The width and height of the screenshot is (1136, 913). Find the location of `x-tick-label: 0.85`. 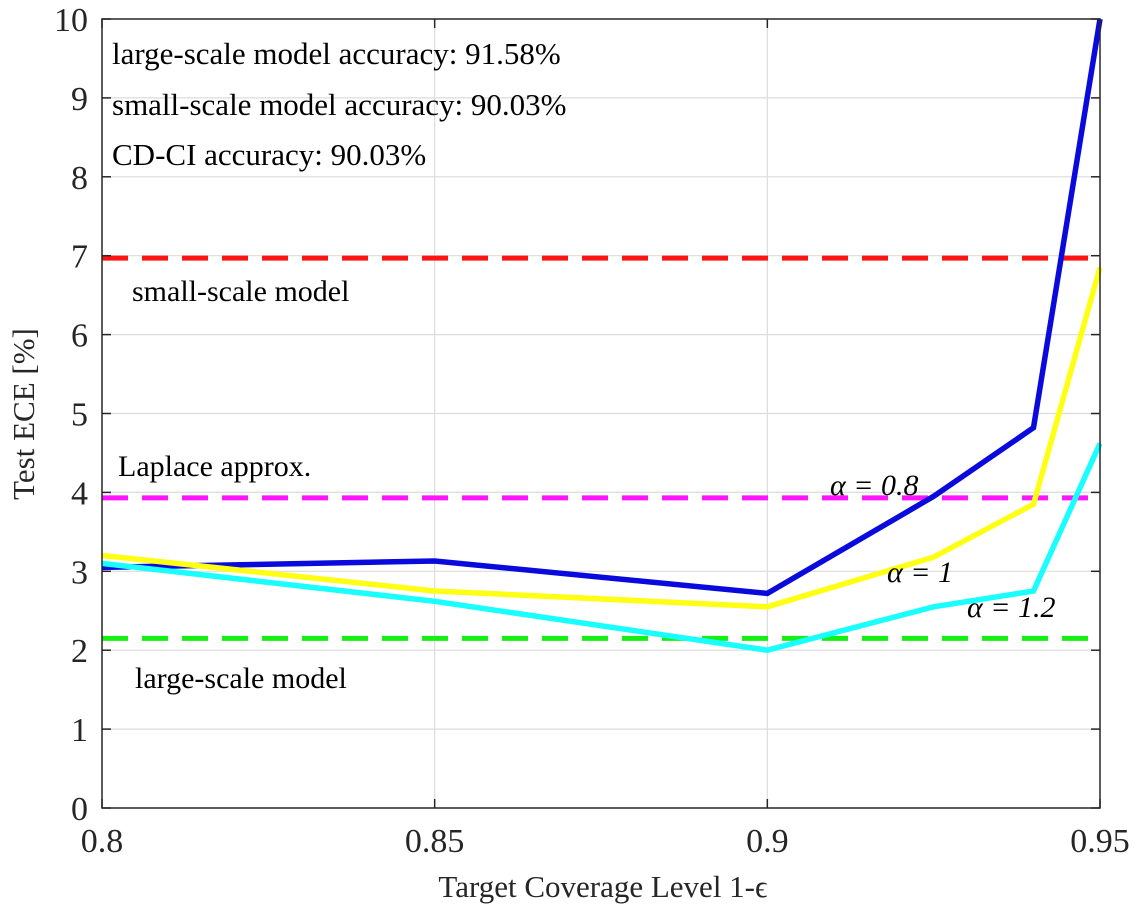

x-tick-label: 0.85 is located at coordinates (435, 841).